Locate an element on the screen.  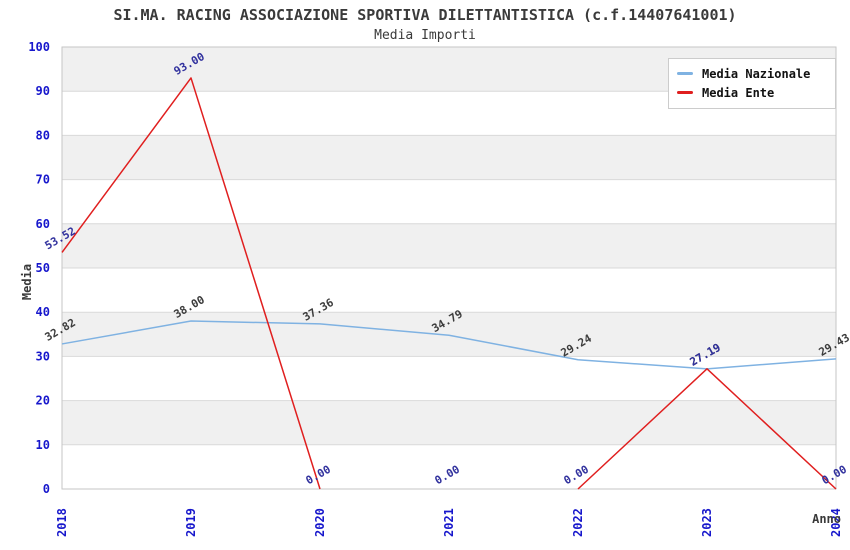
legend-item-media-ente: Media Ente is located at coordinates (752, 92).